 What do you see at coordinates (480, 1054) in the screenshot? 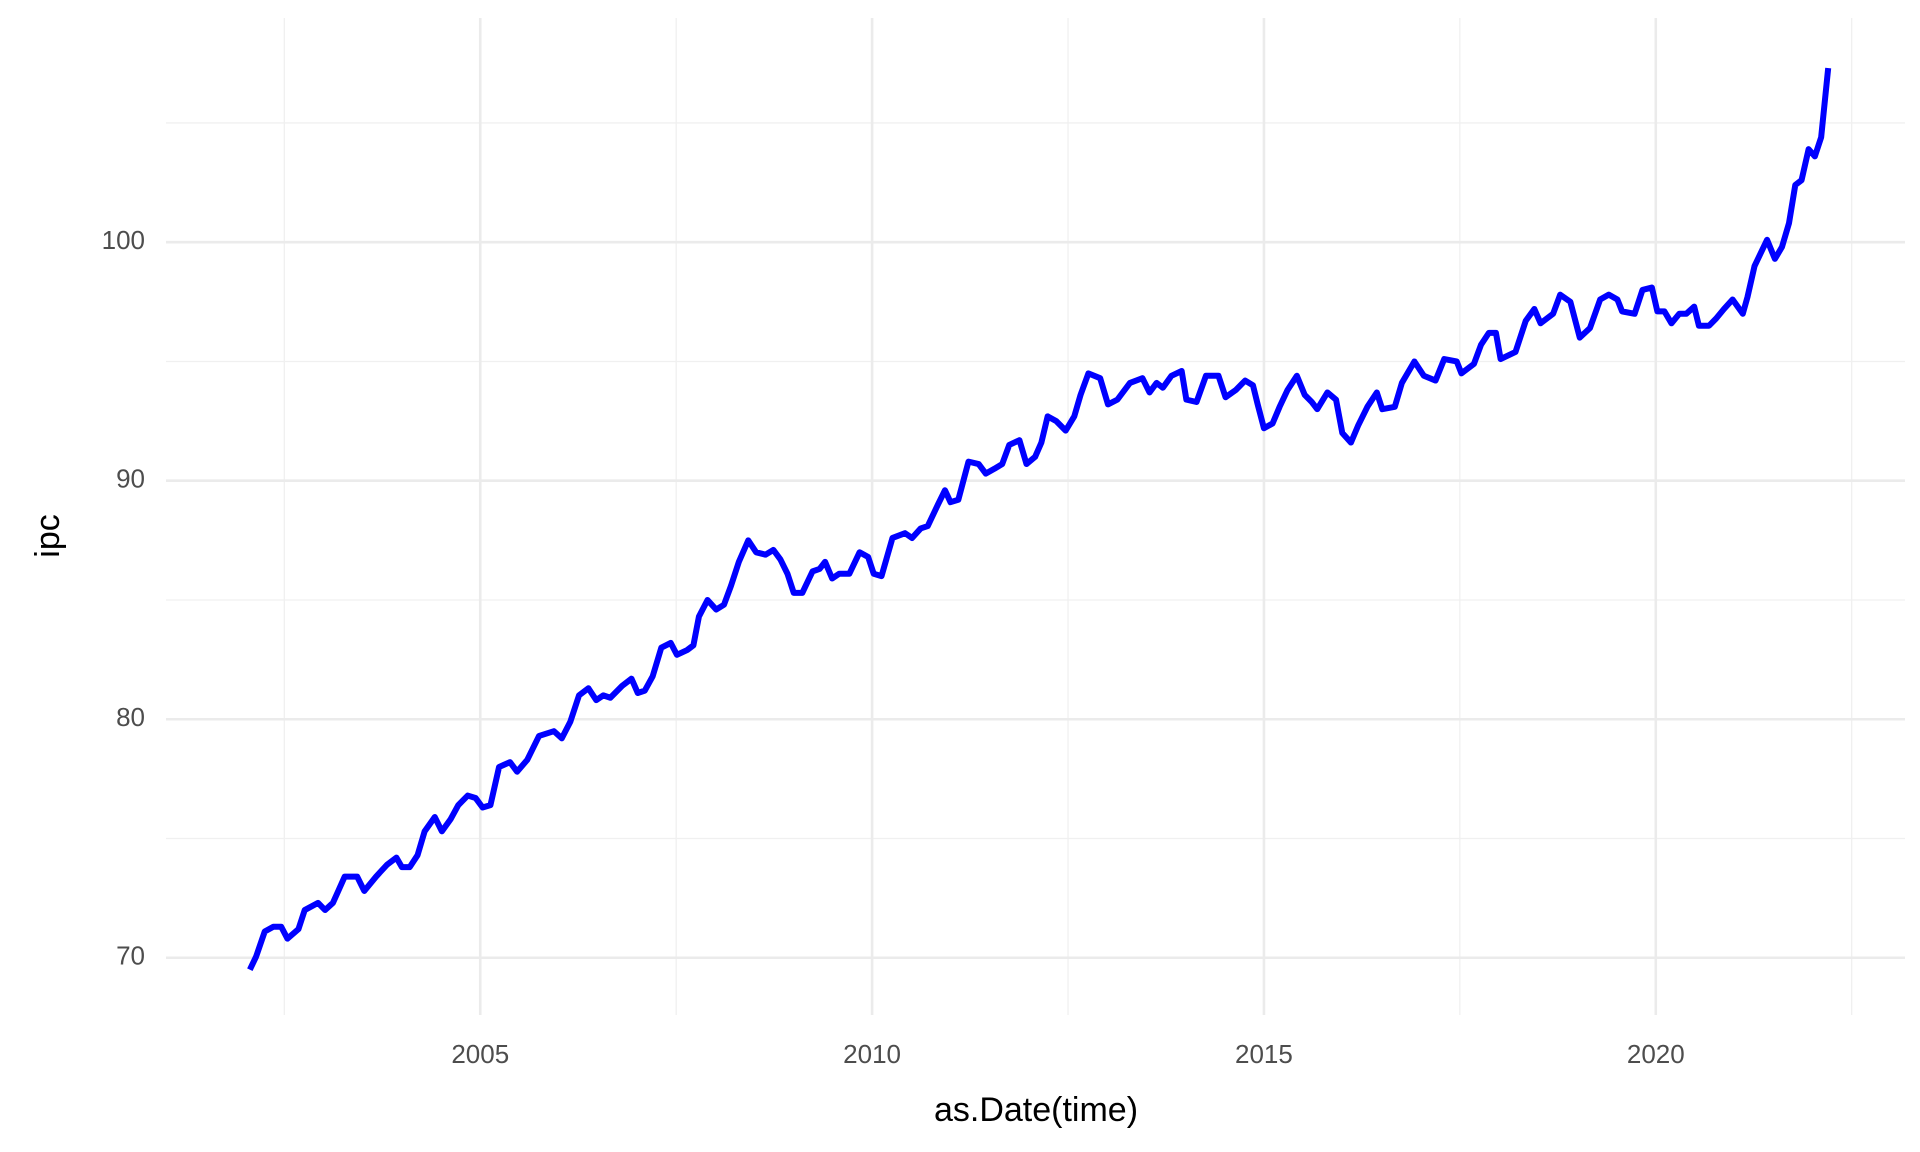
I see `x-tick-label: 2005` at bounding box center [480, 1054].